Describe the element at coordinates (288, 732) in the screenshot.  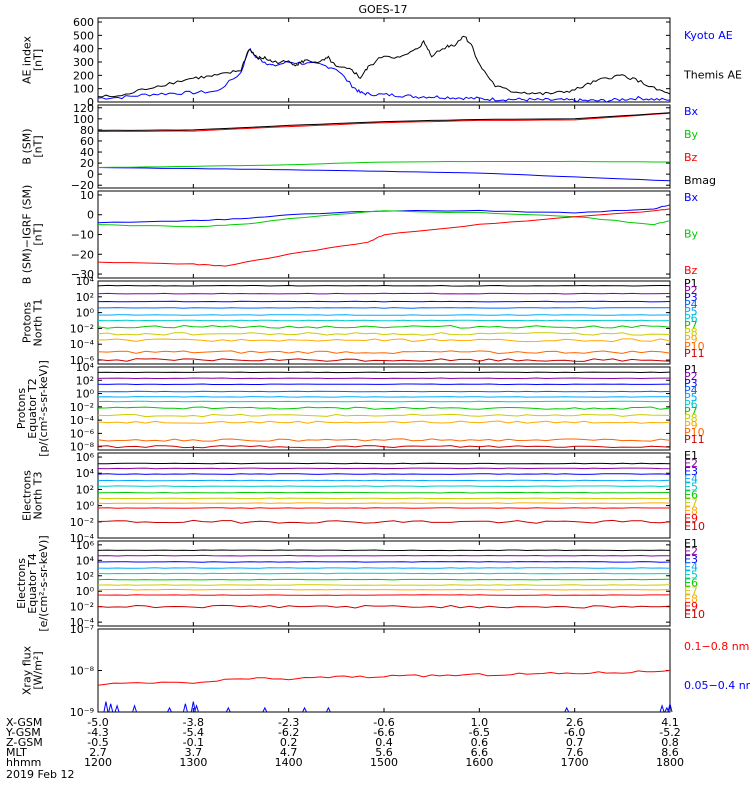
I see `x-row-value: -6.2` at that location.